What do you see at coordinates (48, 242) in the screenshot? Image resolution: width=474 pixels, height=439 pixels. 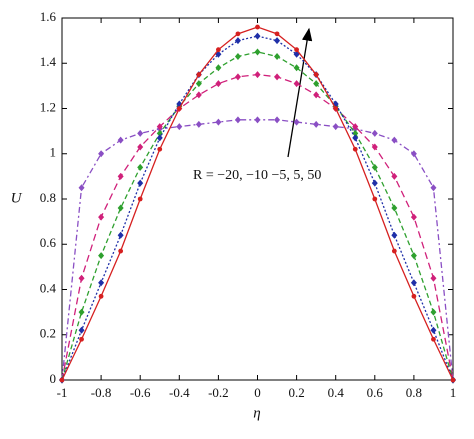 I see `y-tick-label: 0.6` at bounding box center [48, 242].